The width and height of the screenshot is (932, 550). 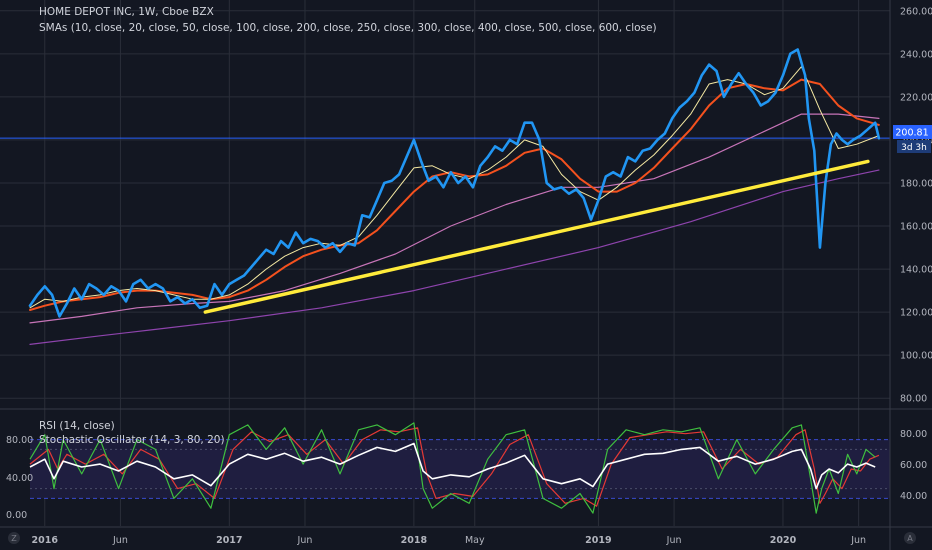 I want to click on y-tick-label: 180.00, so click(x=916, y=183).